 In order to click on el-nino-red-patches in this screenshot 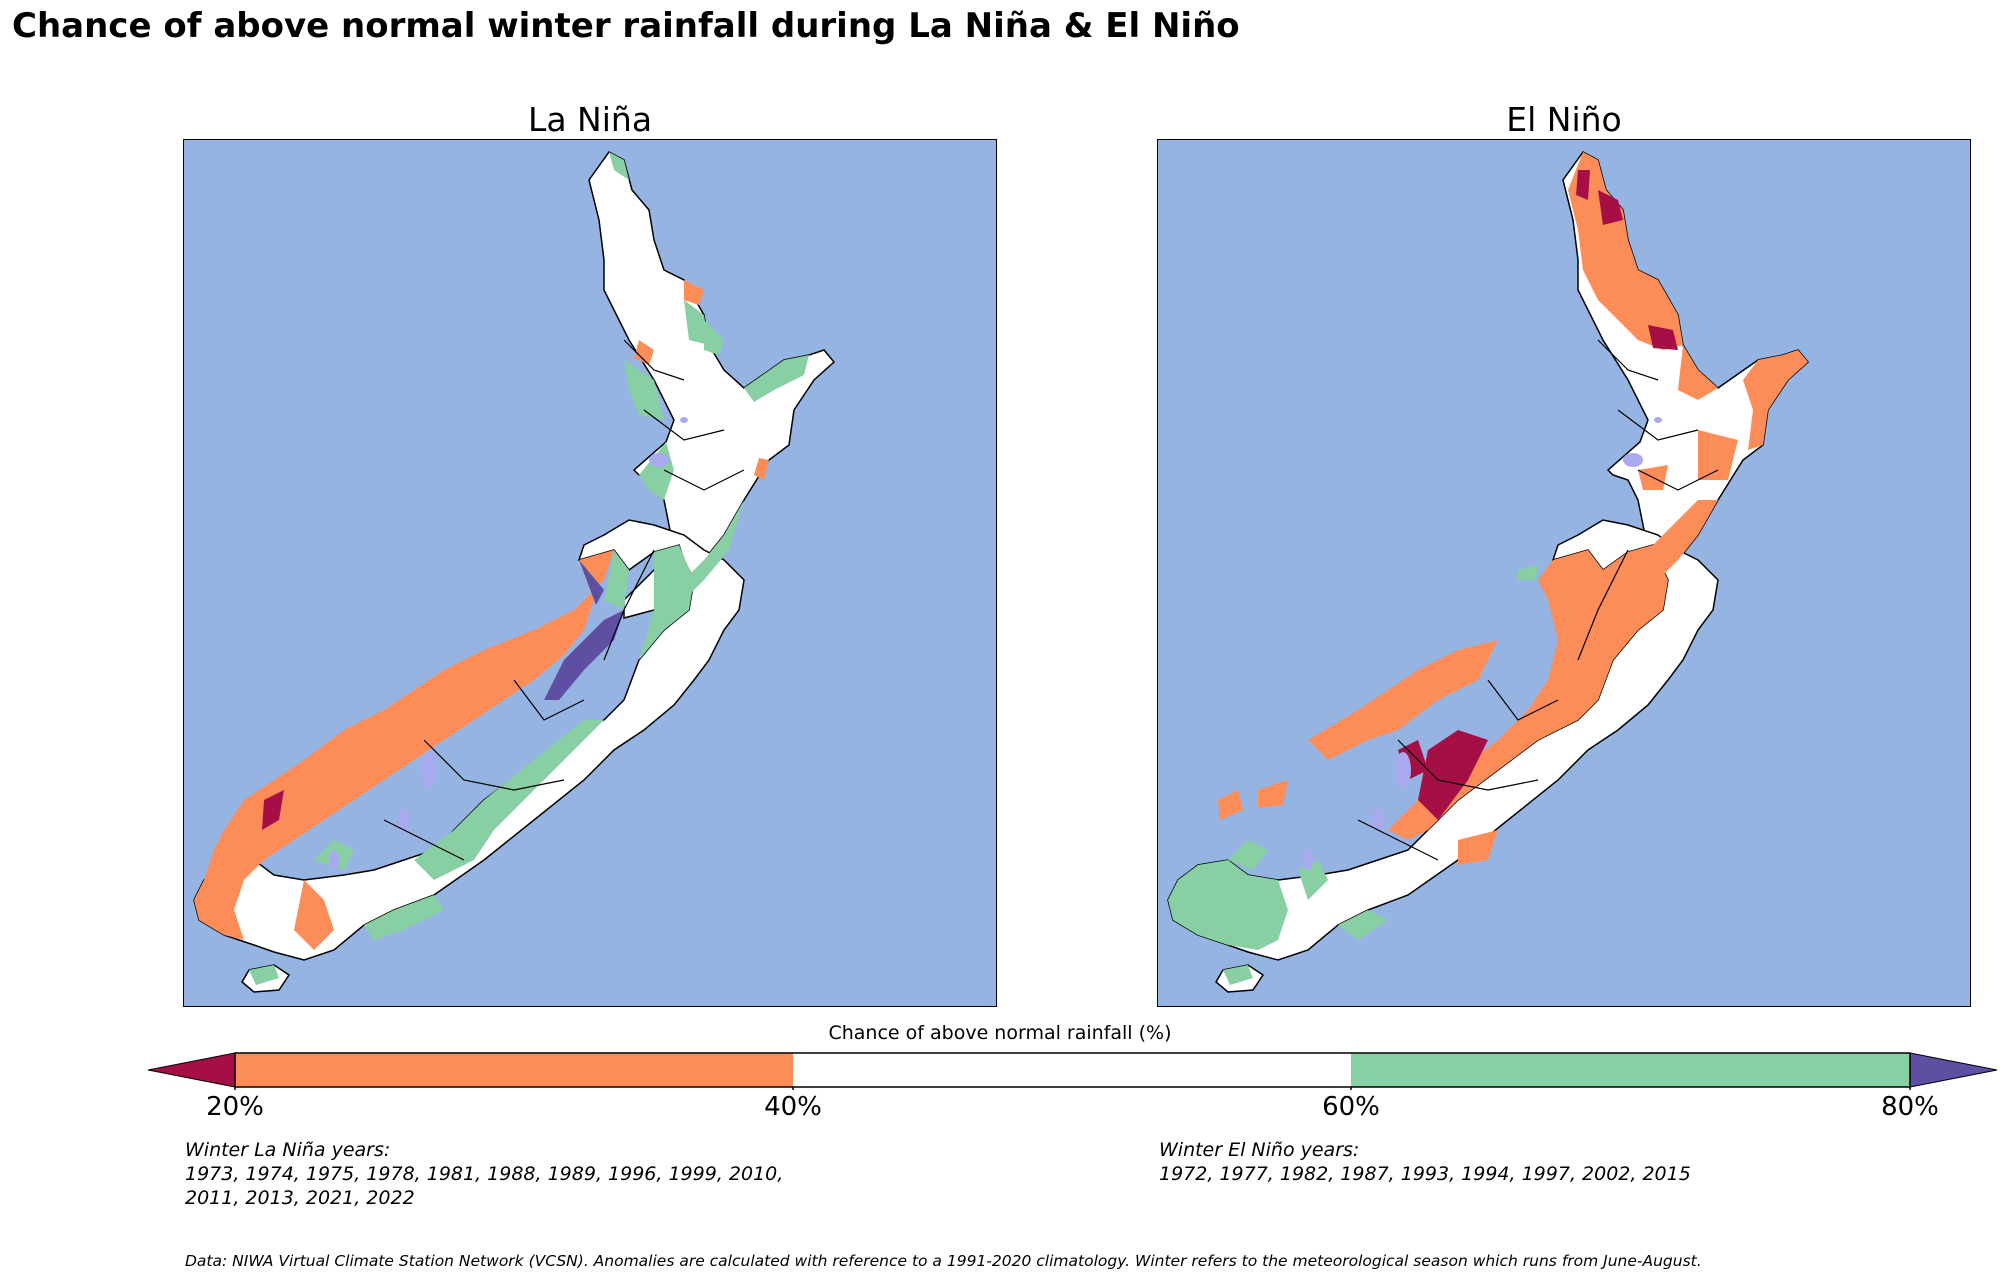, I will do `click(1538, 495)`.